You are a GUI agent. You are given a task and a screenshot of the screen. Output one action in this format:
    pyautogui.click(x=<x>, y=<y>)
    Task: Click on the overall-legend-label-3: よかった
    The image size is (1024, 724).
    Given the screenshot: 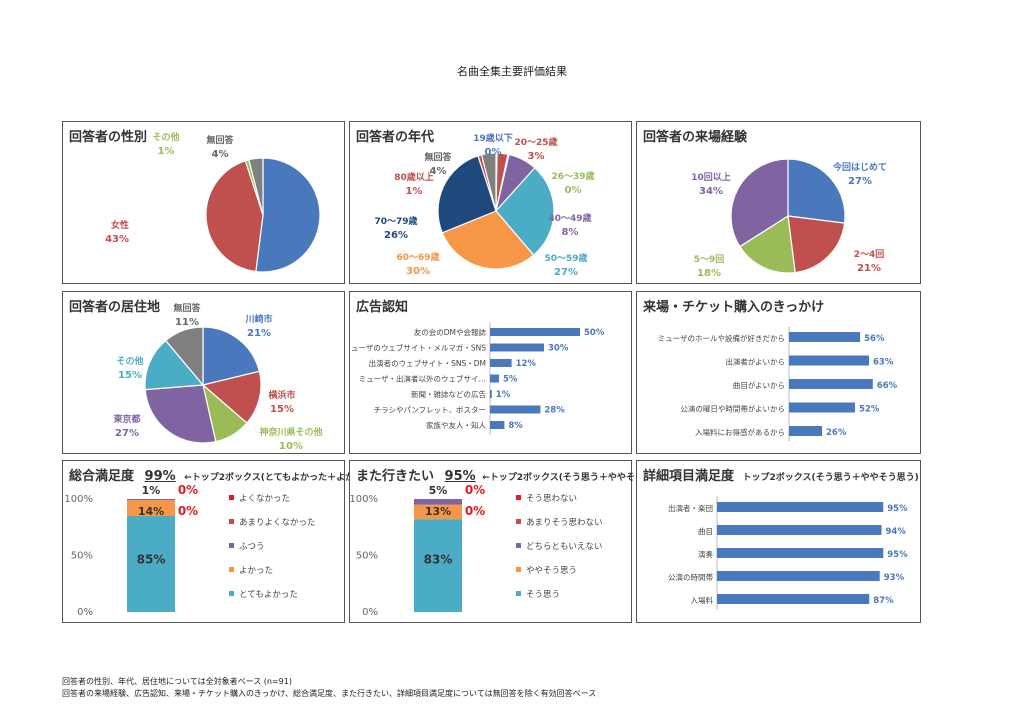 What is the action you would take?
    pyautogui.click(x=256, y=571)
    